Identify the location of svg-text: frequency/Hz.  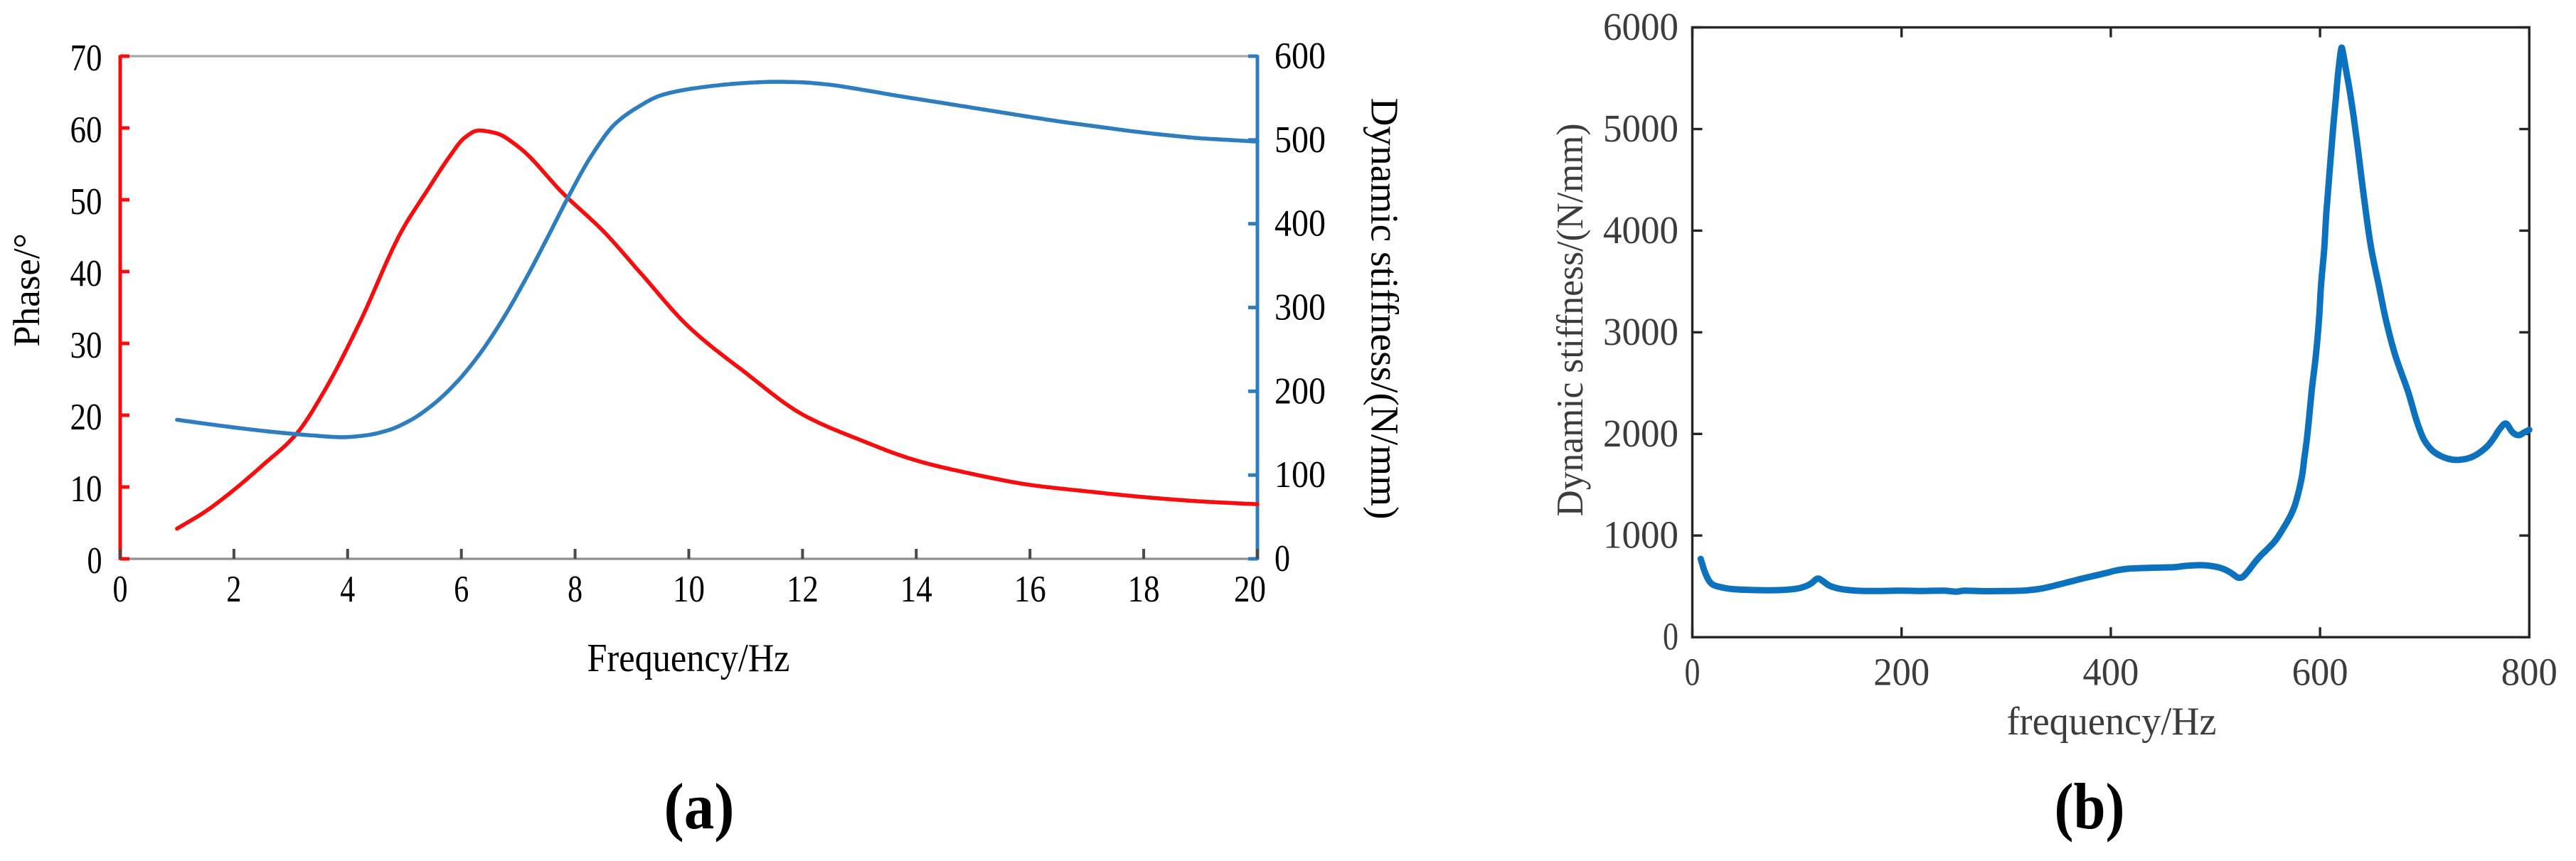
(2112, 722).